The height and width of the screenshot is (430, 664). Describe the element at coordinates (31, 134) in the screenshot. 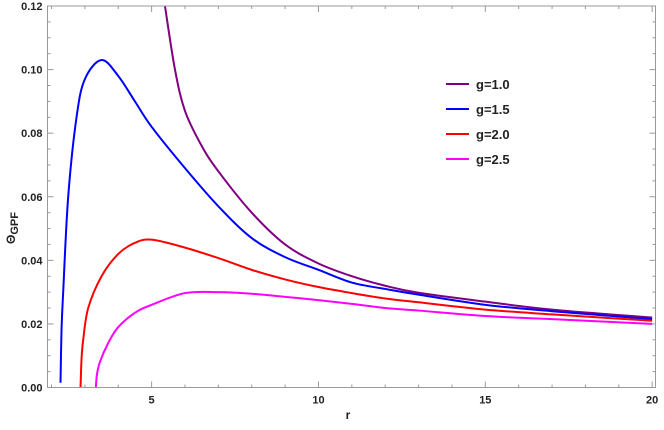

I see `y-tick-label: 0.08` at that location.